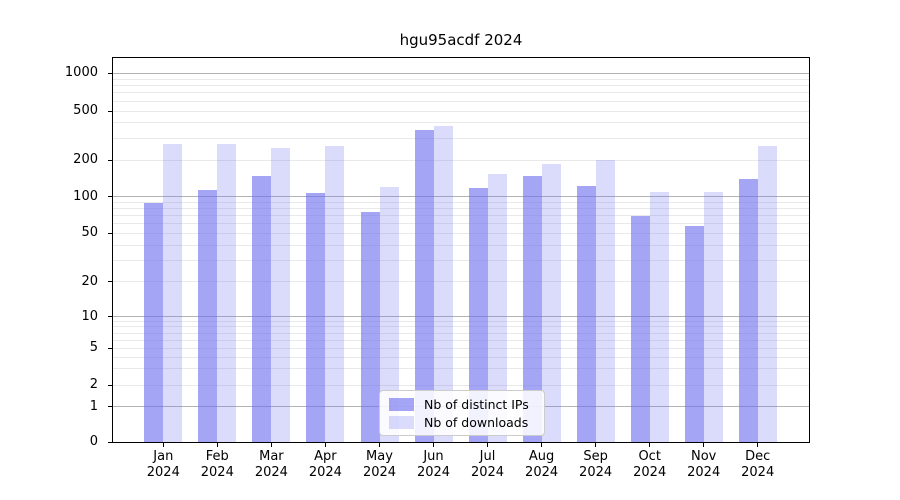 This screenshot has width=900, height=500. Describe the element at coordinates (379, 464) in the screenshot. I see `x-tick-label: May 2024` at that location.